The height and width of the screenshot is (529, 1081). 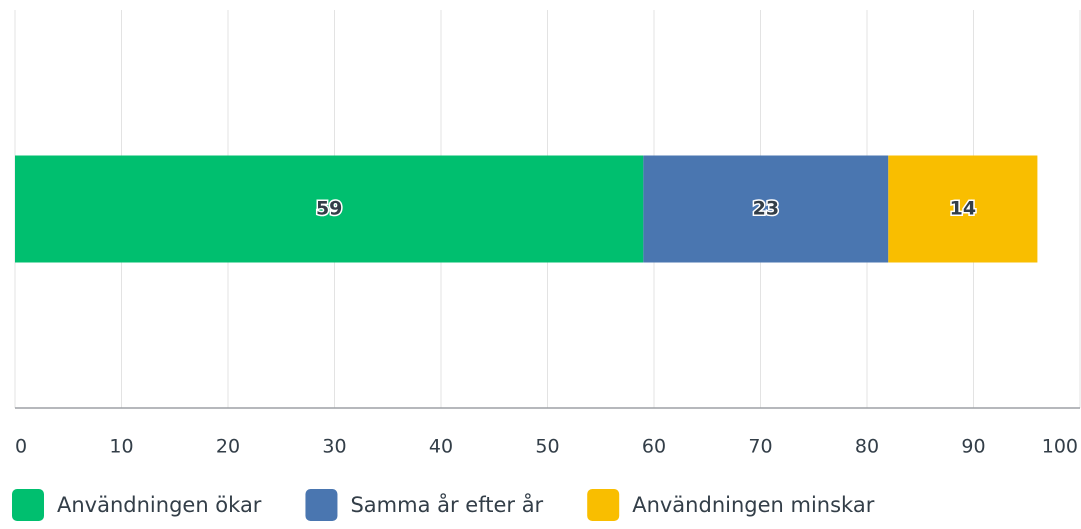 What do you see at coordinates (446, 504) in the screenshot?
I see `legend-label: Samma år efter år` at bounding box center [446, 504].